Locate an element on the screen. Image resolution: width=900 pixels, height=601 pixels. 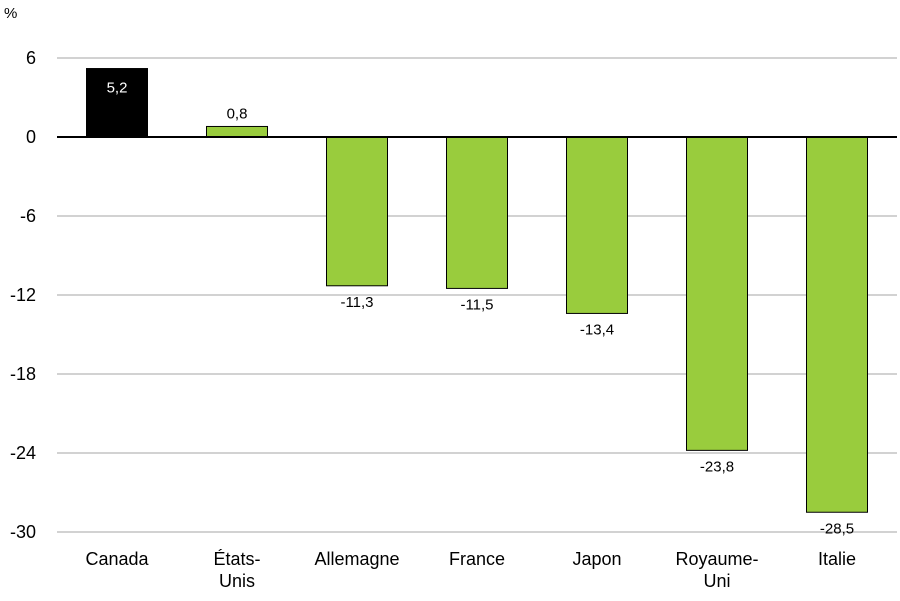
category-label-line: Japon is located at coordinates (596, 559).